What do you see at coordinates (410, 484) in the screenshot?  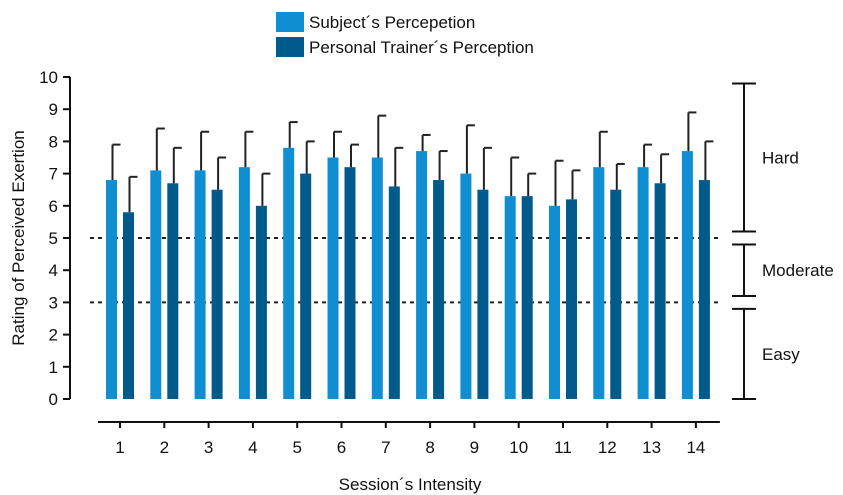 I see `x-axis-label: Session´s Intensity` at bounding box center [410, 484].